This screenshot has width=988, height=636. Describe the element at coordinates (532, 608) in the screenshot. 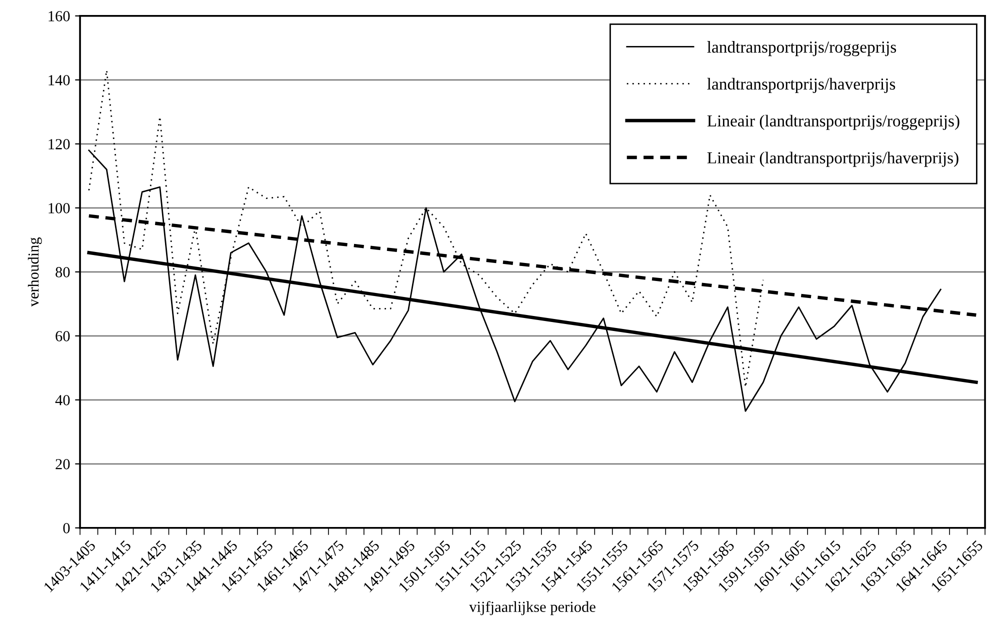

I see `x-axis-title: vijfjaarlijkse periode` at that location.